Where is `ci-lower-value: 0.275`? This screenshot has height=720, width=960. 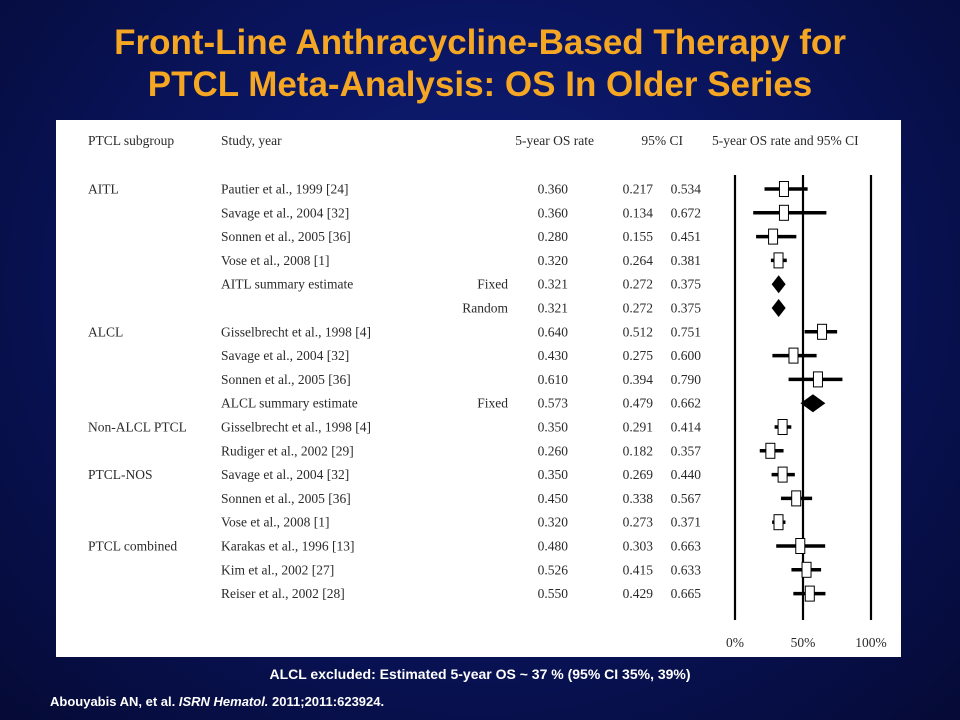
ci-lower-value: 0.275 is located at coordinates (638, 355).